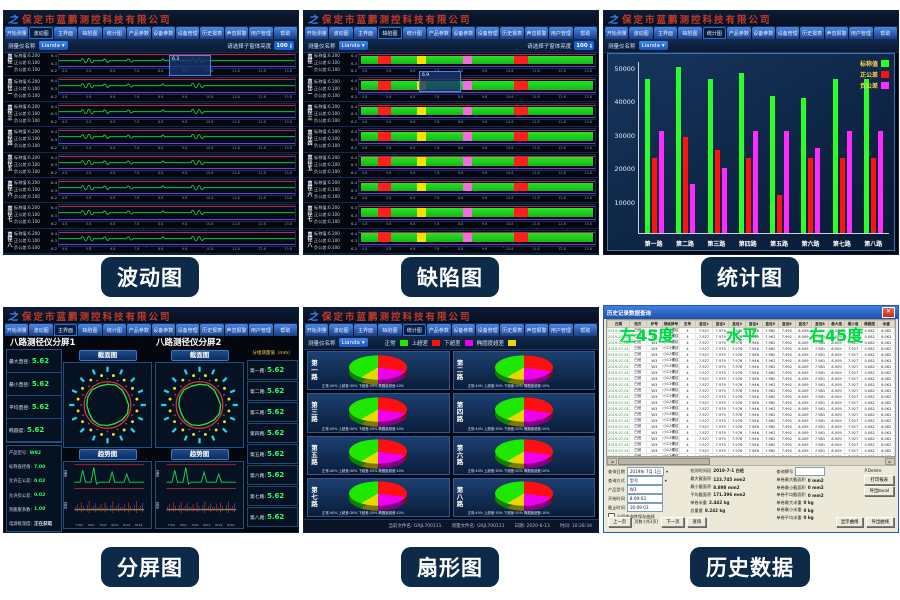 The image size is (900, 600). What do you see at coordinates (644, 481) in the screenshot?
I see `field-input: 型号` at bounding box center [644, 481].